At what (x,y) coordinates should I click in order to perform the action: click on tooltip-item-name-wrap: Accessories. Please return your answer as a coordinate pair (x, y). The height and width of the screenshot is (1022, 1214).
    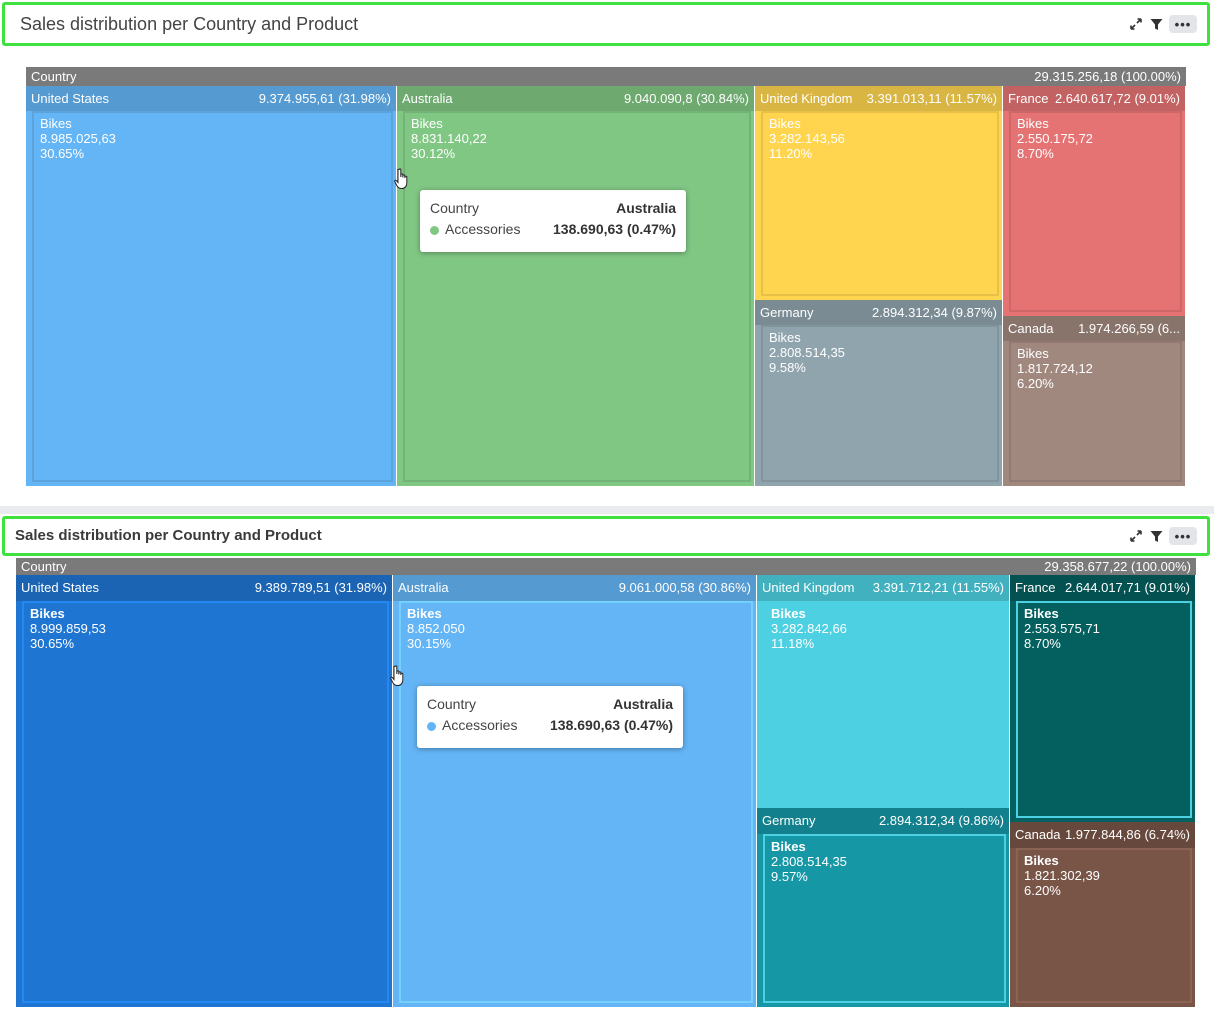
    Looking at the image, I should click on (472, 725).